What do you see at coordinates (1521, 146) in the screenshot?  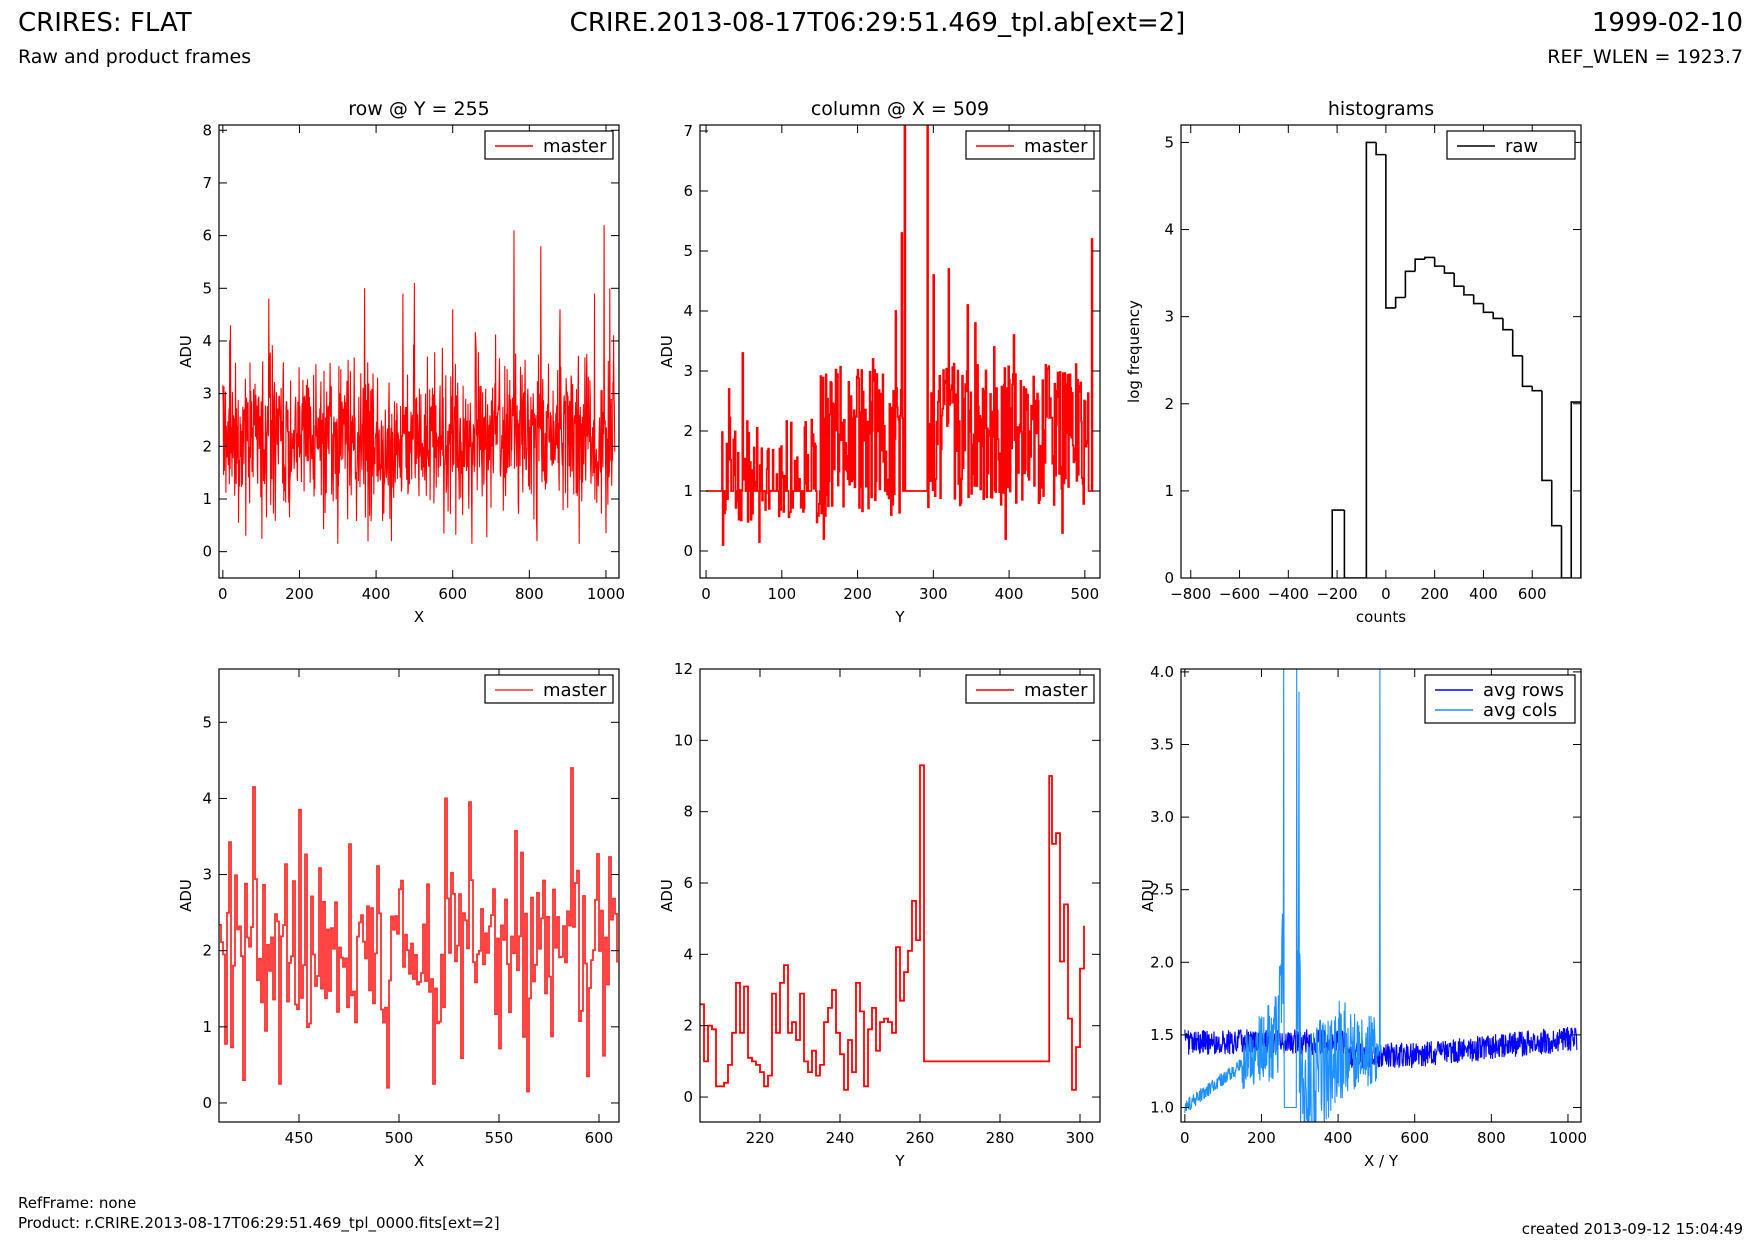 I see `legend-label: raw` at bounding box center [1521, 146].